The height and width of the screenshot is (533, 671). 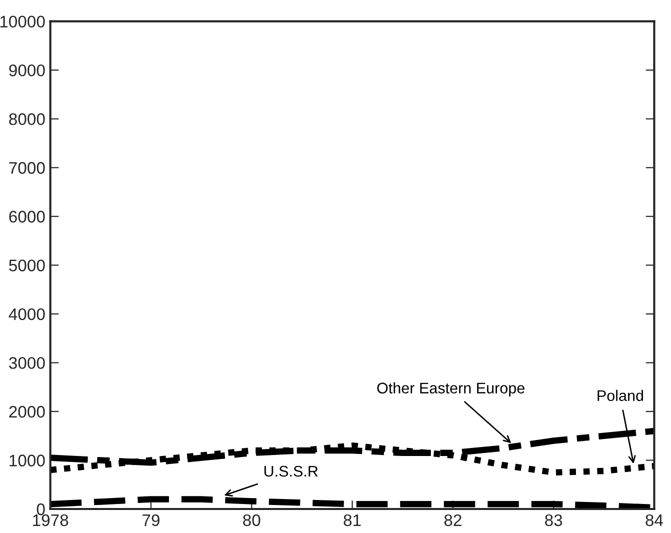 What do you see at coordinates (27, 168) in the screenshot?
I see `y-tick-label: 7000` at bounding box center [27, 168].